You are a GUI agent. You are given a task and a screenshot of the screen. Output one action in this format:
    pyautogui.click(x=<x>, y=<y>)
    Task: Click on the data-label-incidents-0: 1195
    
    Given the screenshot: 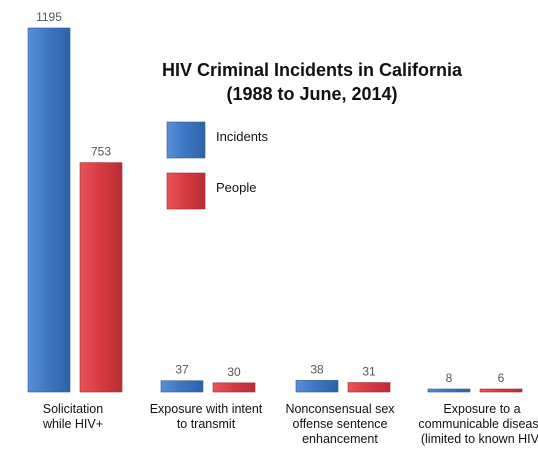 What is the action you would take?
    pyautogui.click(x=49, y=17)
    